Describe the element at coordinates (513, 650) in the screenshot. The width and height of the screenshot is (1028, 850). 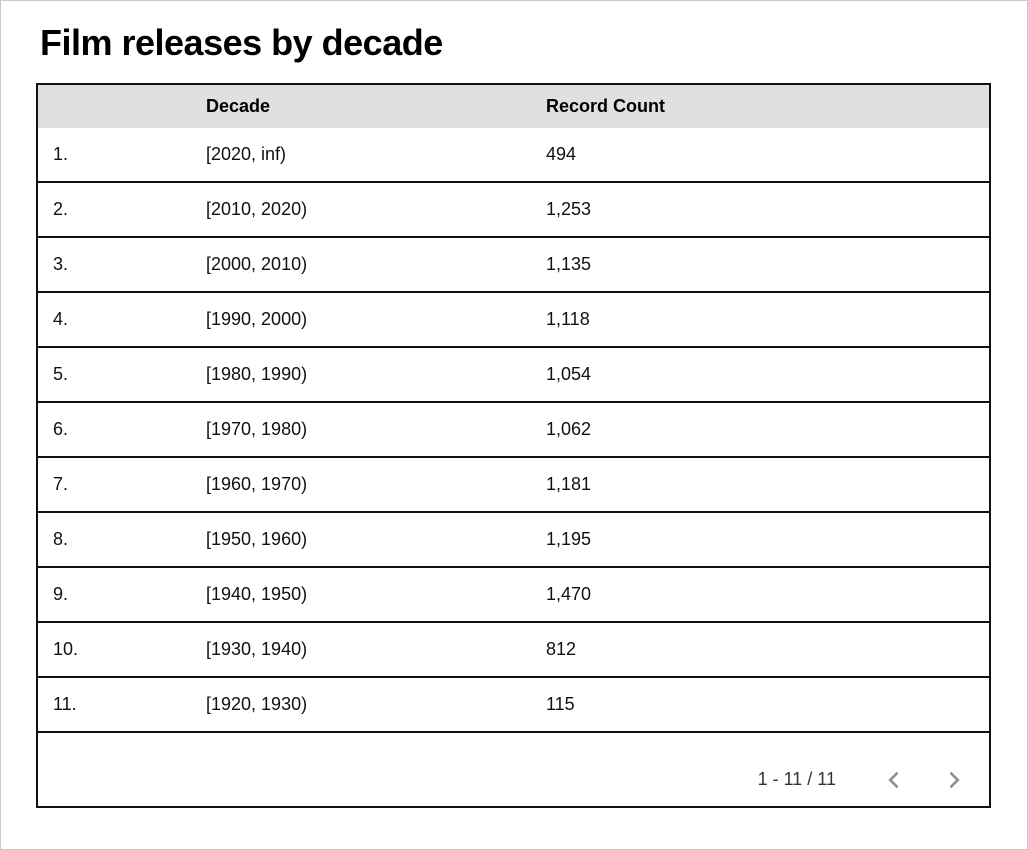
I see `table-row: 10. [1930, 1940) 812` at that location.